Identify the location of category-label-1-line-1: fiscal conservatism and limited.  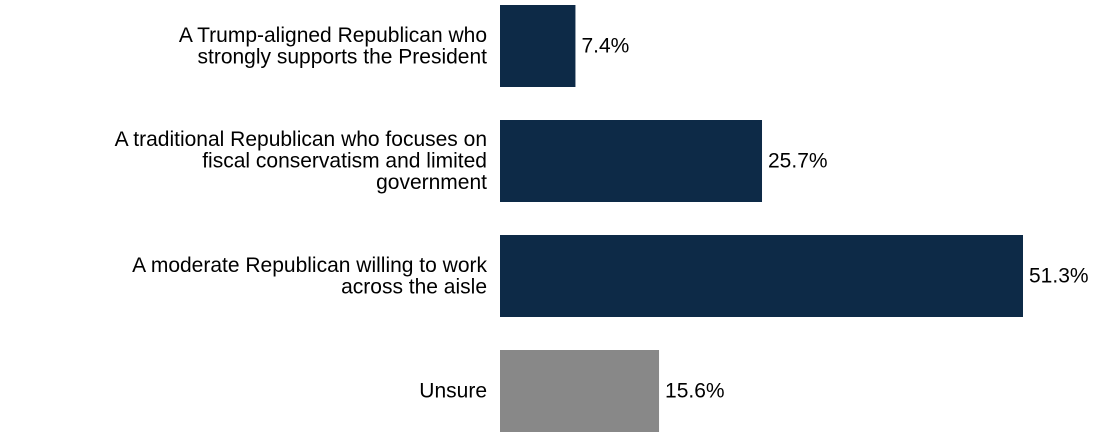
(344, 161).